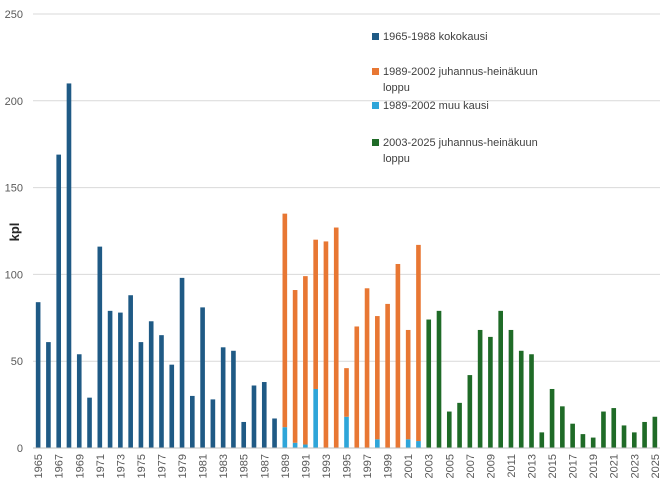  What do you see at coordinates (574, 466) in the screenshot?
I see `x-tick-label: 2017` at bounding box center [574, 466].